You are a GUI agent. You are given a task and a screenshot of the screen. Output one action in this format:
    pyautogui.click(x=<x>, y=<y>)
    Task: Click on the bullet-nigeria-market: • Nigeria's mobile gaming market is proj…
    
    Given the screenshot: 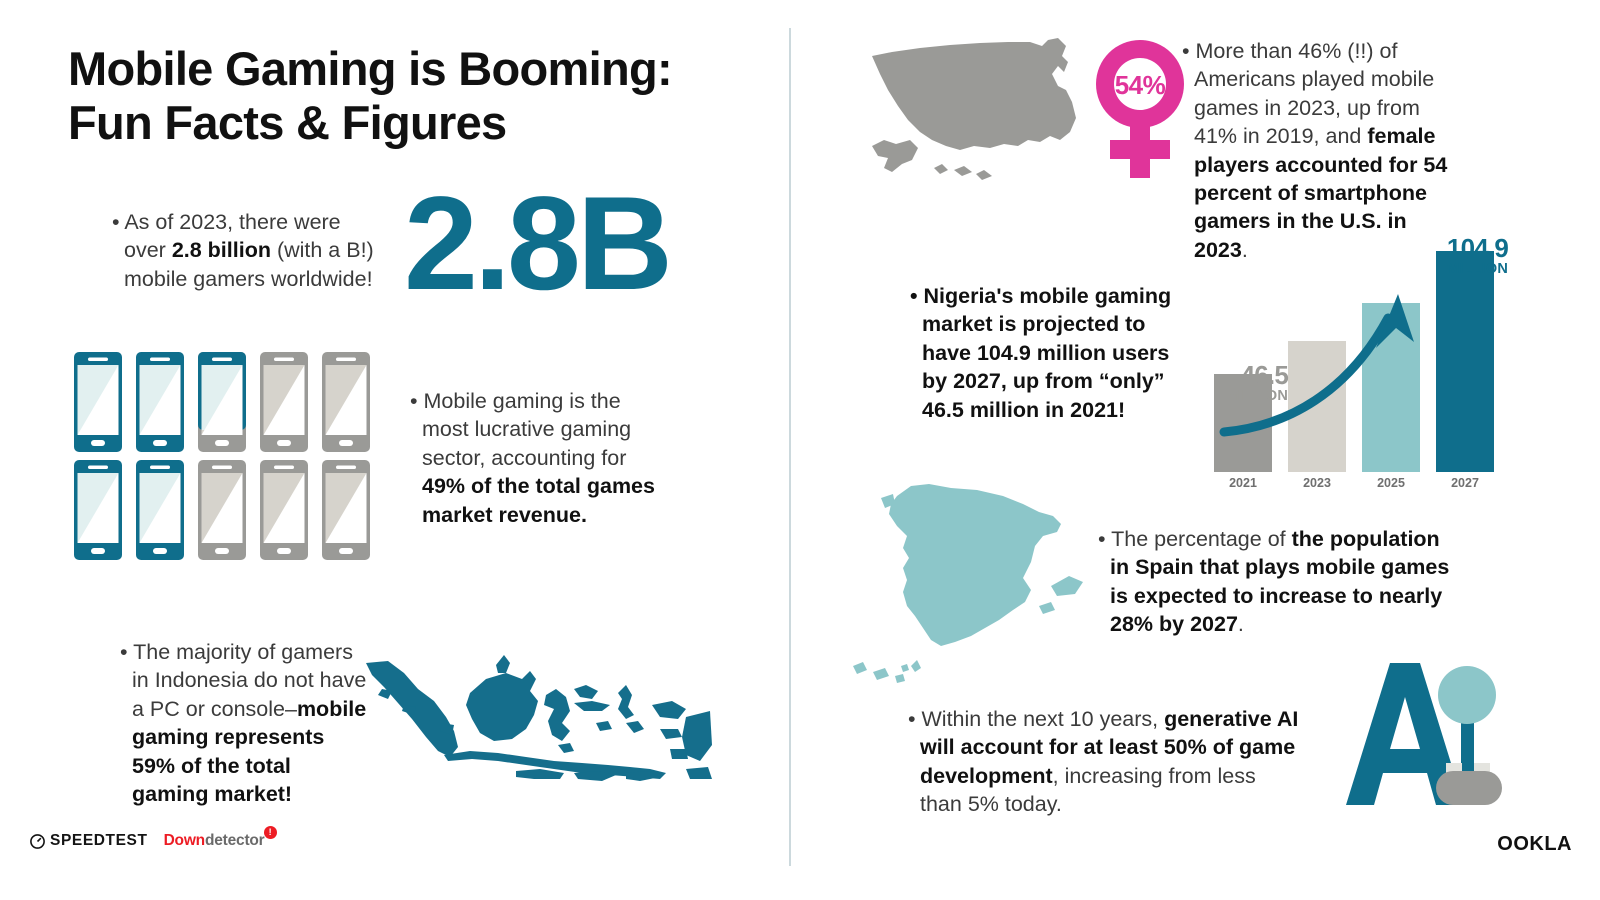 What is the action you would take?
    pyautogui.click(x=1041, y=353)
    